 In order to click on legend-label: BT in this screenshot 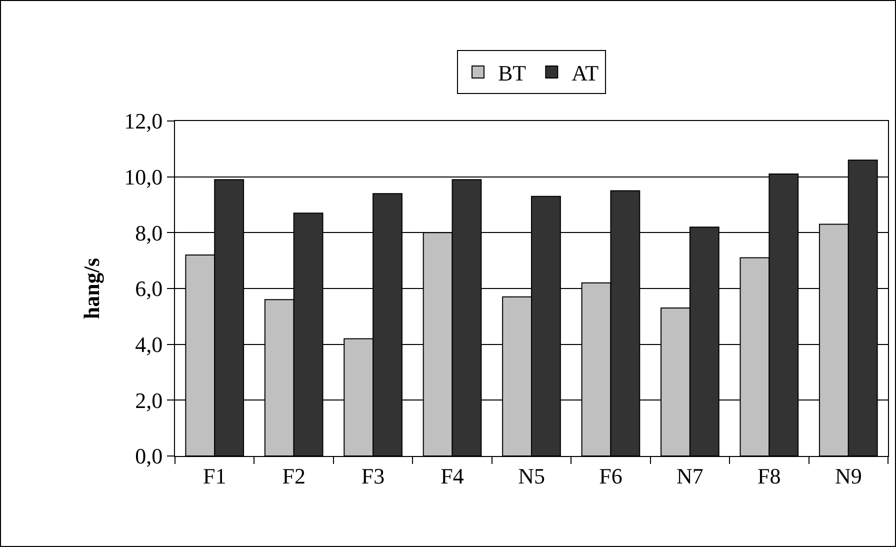, I will do `click(512, 73)`.